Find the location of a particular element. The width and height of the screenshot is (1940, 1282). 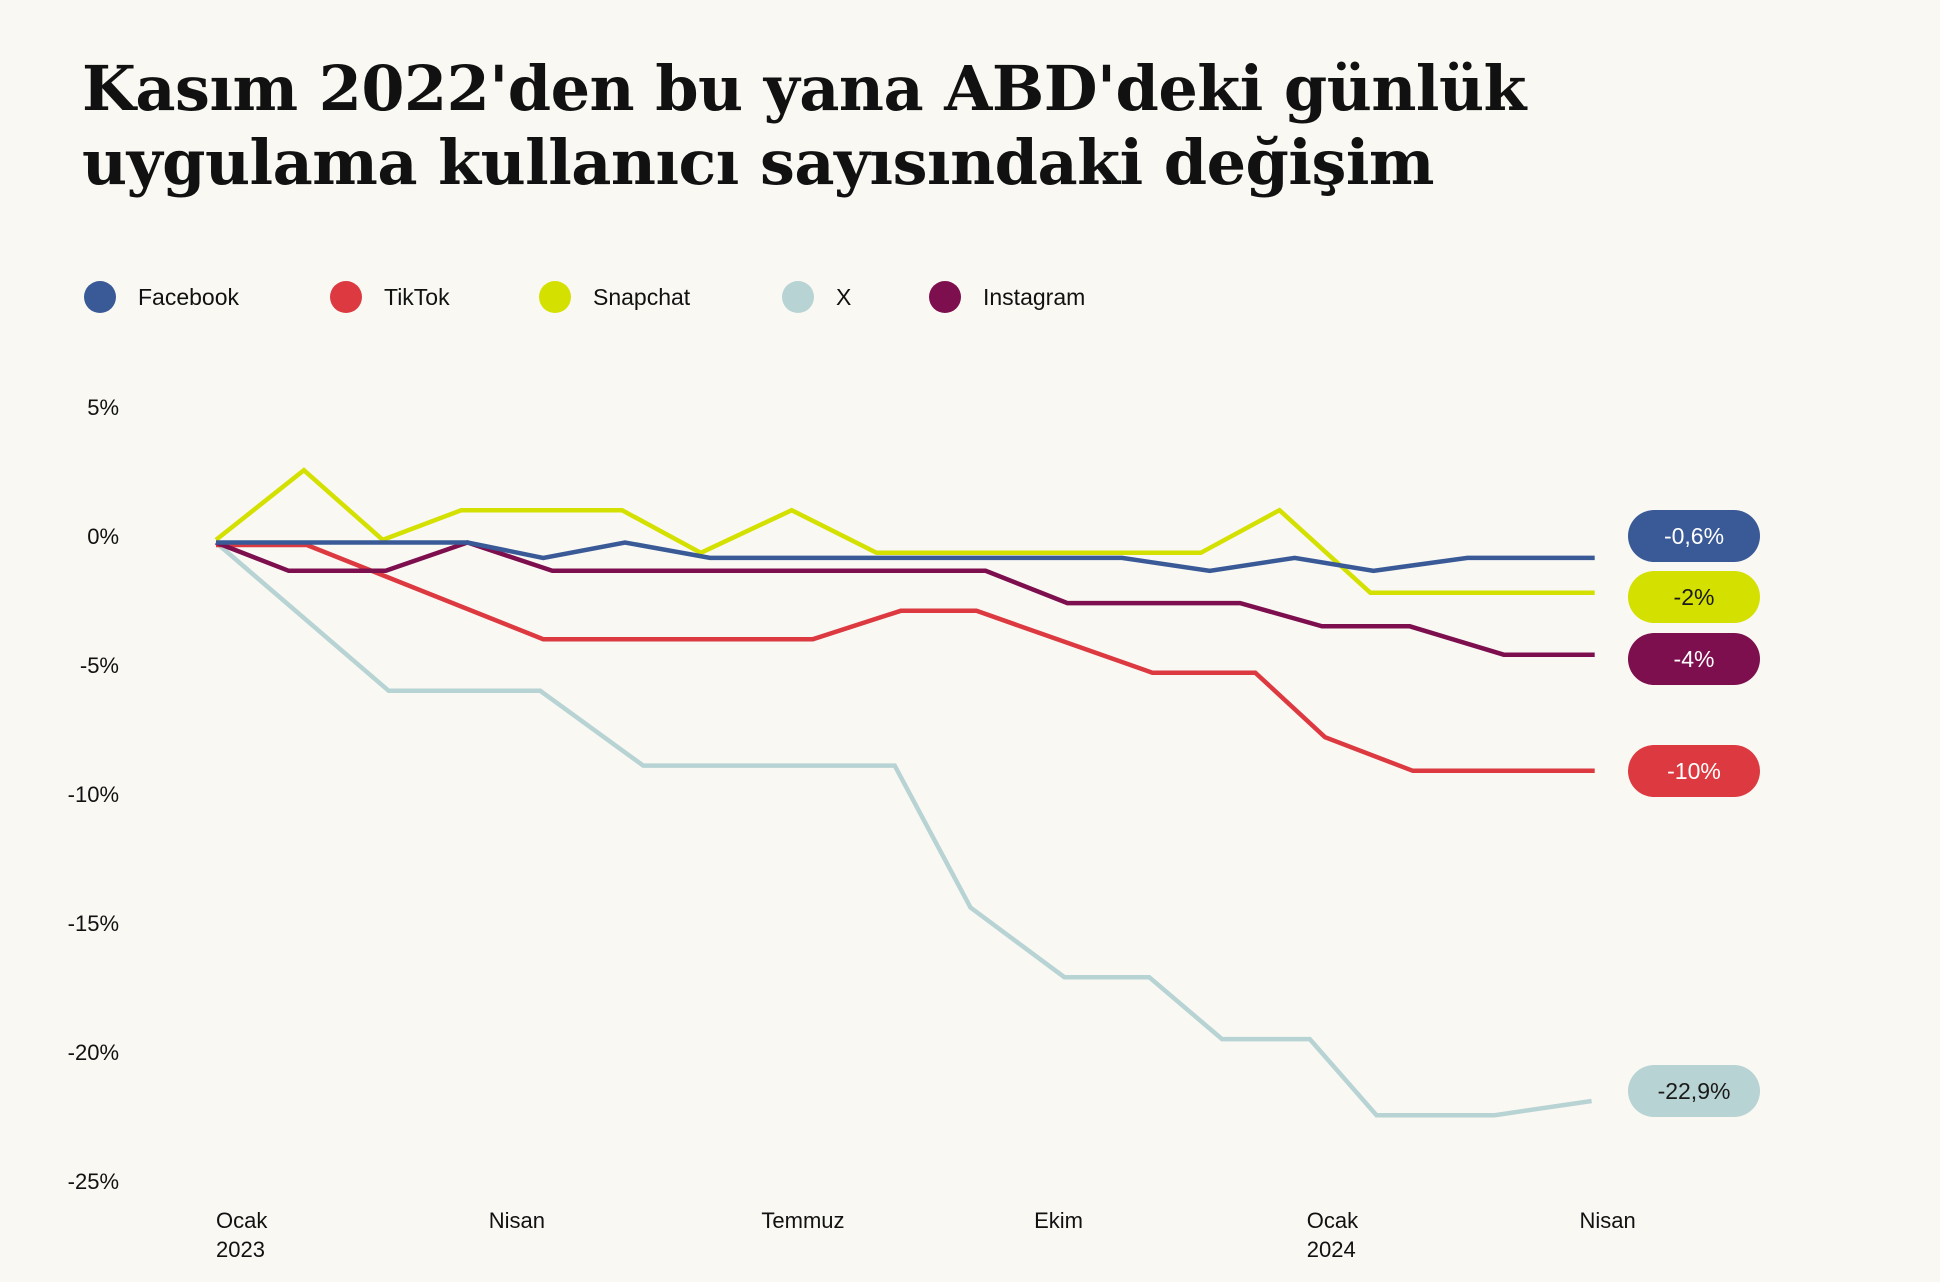

end-badge-facebook: -0,6% is located at coordinates (1694, 536).